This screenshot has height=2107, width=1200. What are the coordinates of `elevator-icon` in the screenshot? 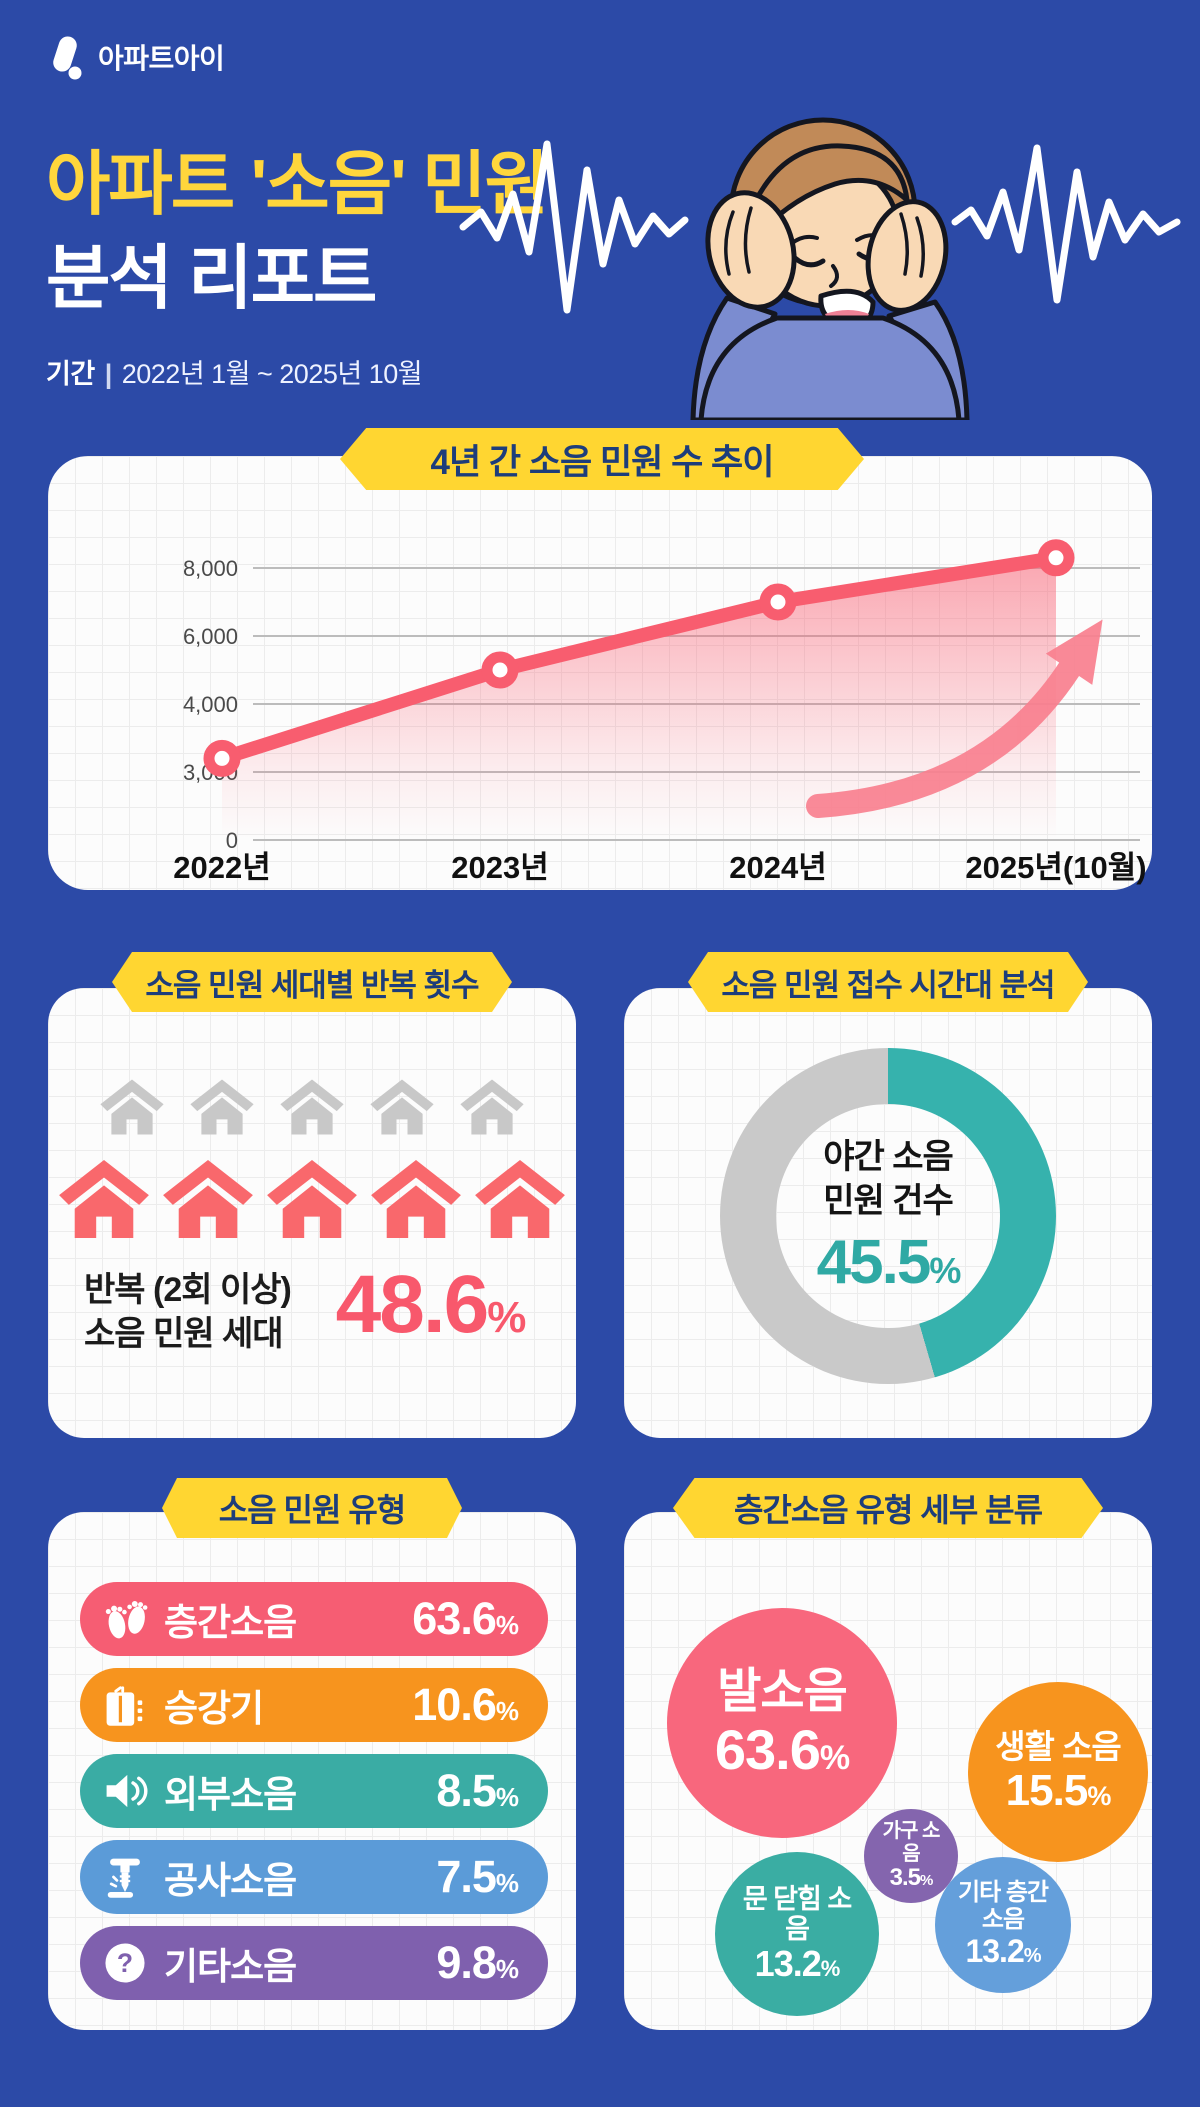 It's located at (125, 1705).